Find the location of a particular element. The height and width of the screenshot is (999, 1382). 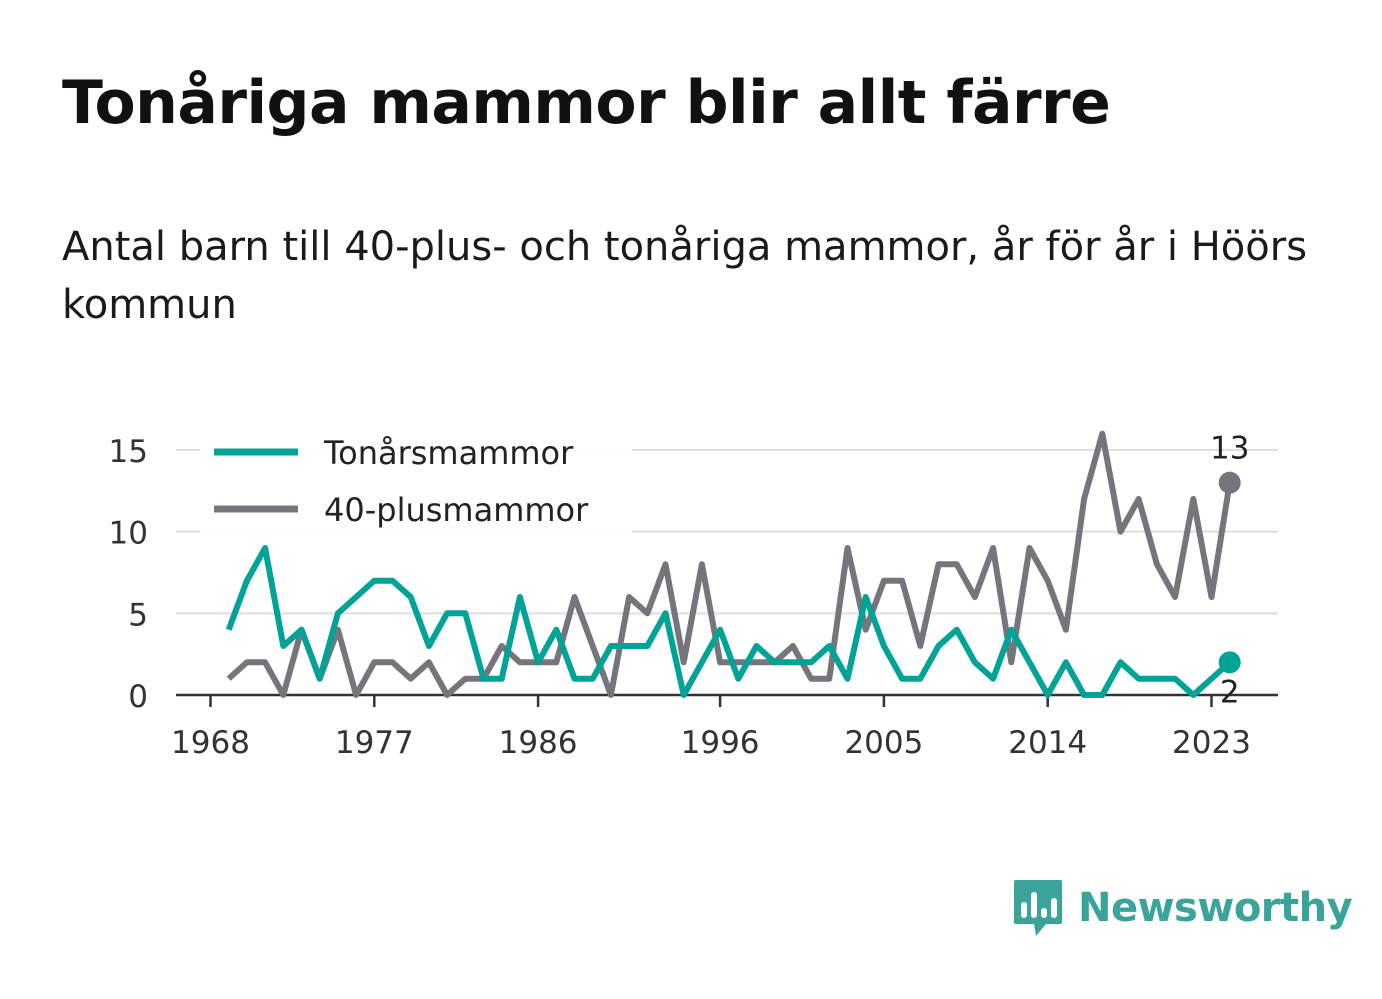

end-label-tonarsmammor: 2 is located at coordinates (1230, 692).